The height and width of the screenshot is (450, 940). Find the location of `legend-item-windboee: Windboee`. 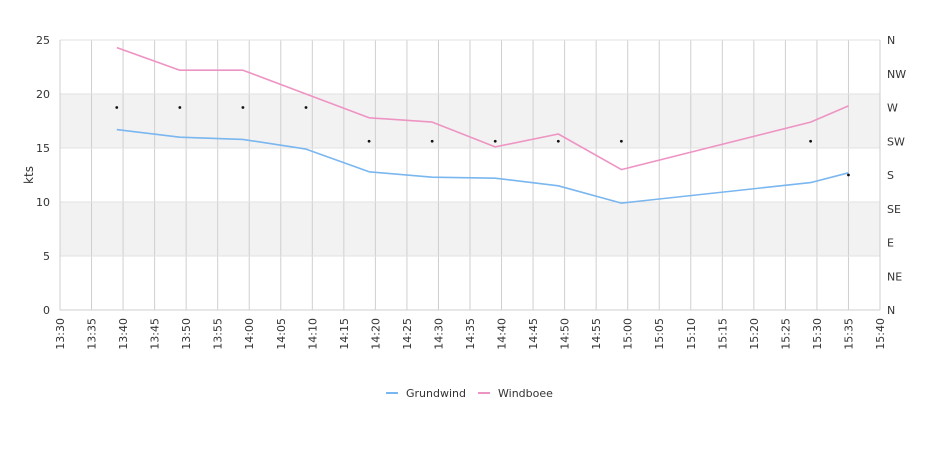

legend-item-windboee: Windboee is located at coordinates (515, 393).